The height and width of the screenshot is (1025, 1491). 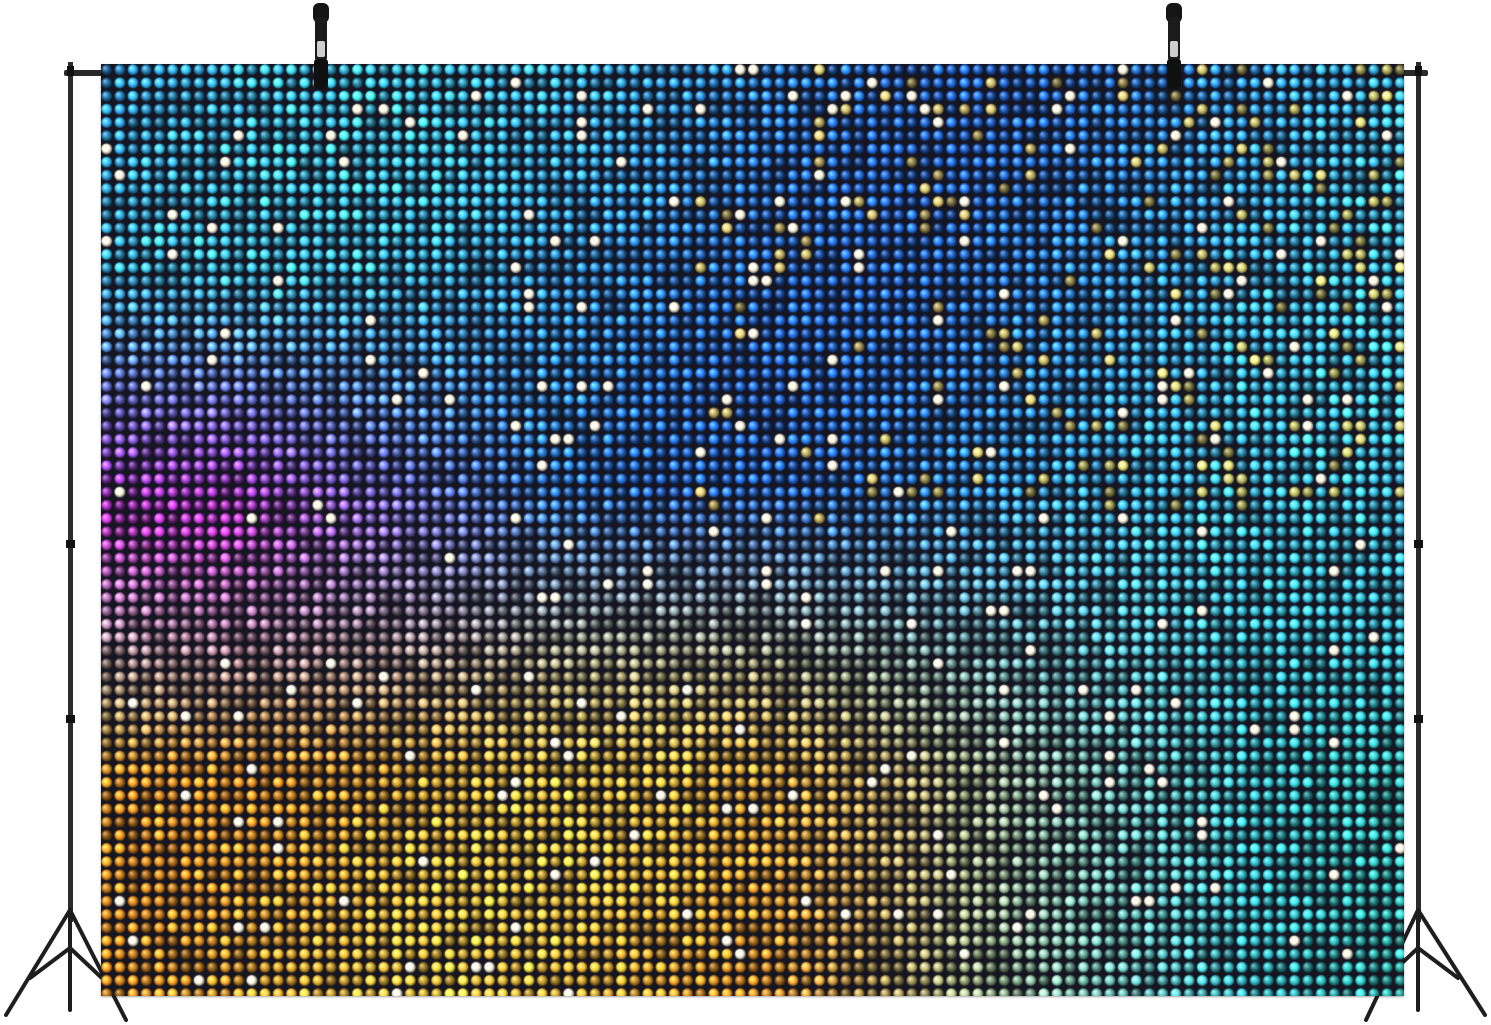 What do you see at coordinates (66, 965) in the screenshot?
I see `left-tripod` at bounding box center [66, 965].